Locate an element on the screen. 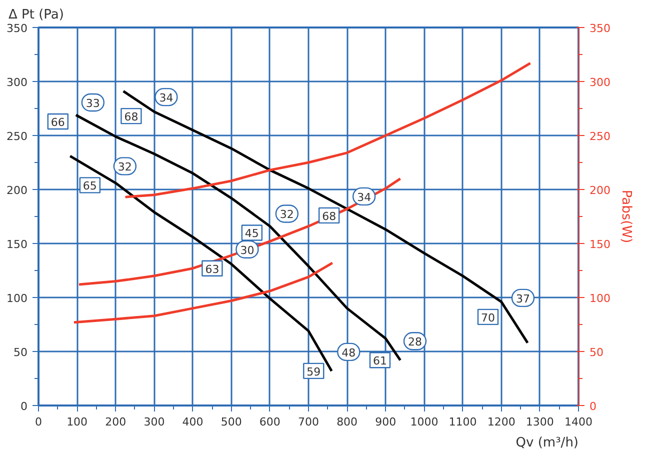  annotation: 48 is located at coordinates (349, 353).